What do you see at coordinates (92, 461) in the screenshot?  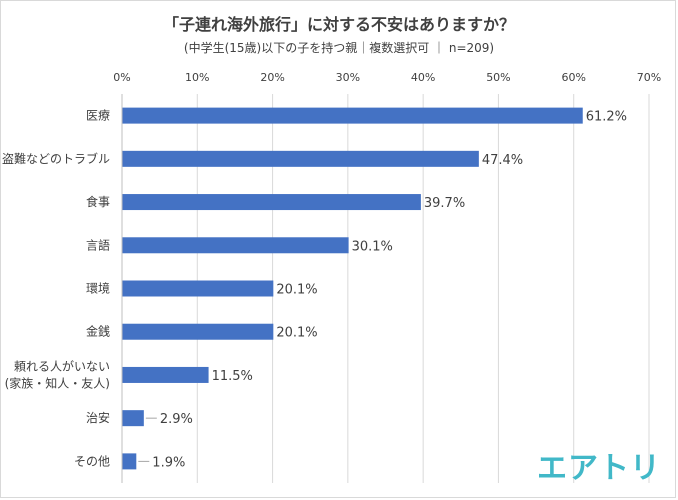 I see `category-label: その他` at bounding box center [92, 461].